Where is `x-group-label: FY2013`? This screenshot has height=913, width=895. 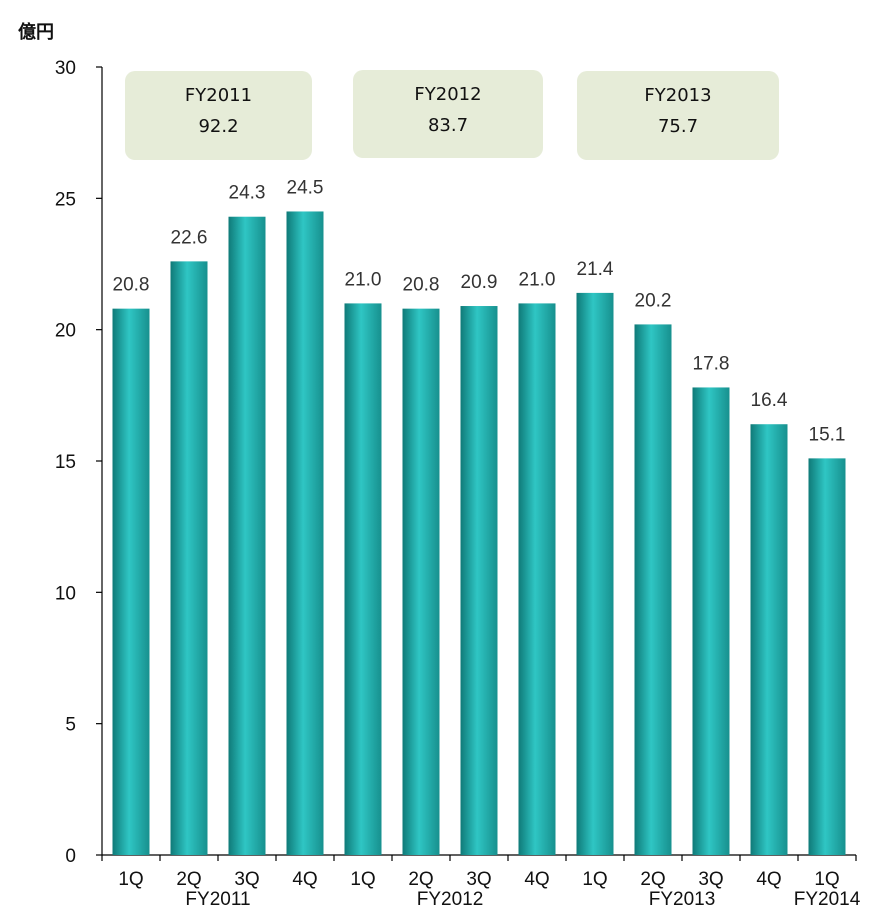
x-group-label: FY2013 is located at coordinates (682, 899).